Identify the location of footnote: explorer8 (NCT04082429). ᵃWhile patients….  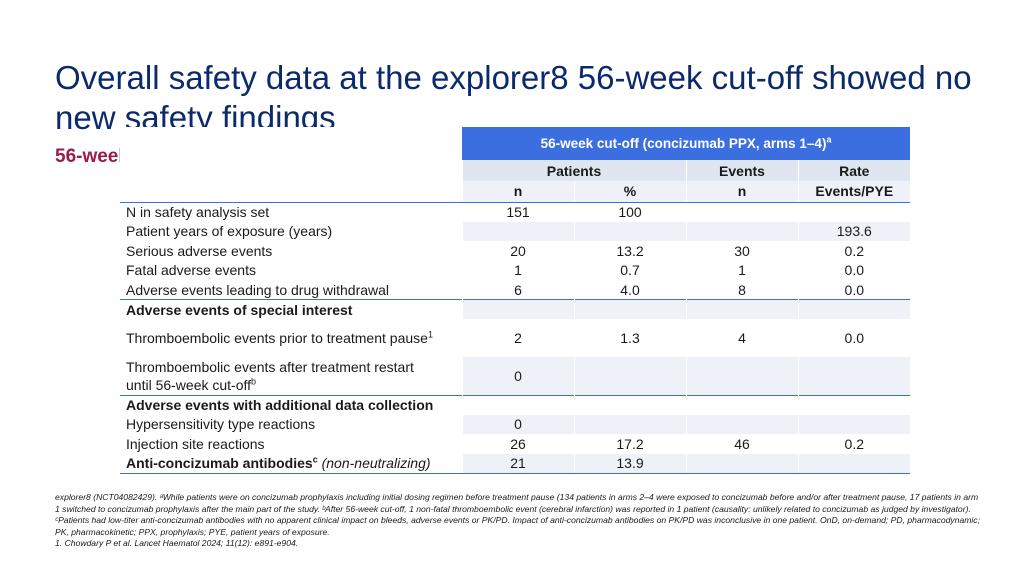
(520, 521).